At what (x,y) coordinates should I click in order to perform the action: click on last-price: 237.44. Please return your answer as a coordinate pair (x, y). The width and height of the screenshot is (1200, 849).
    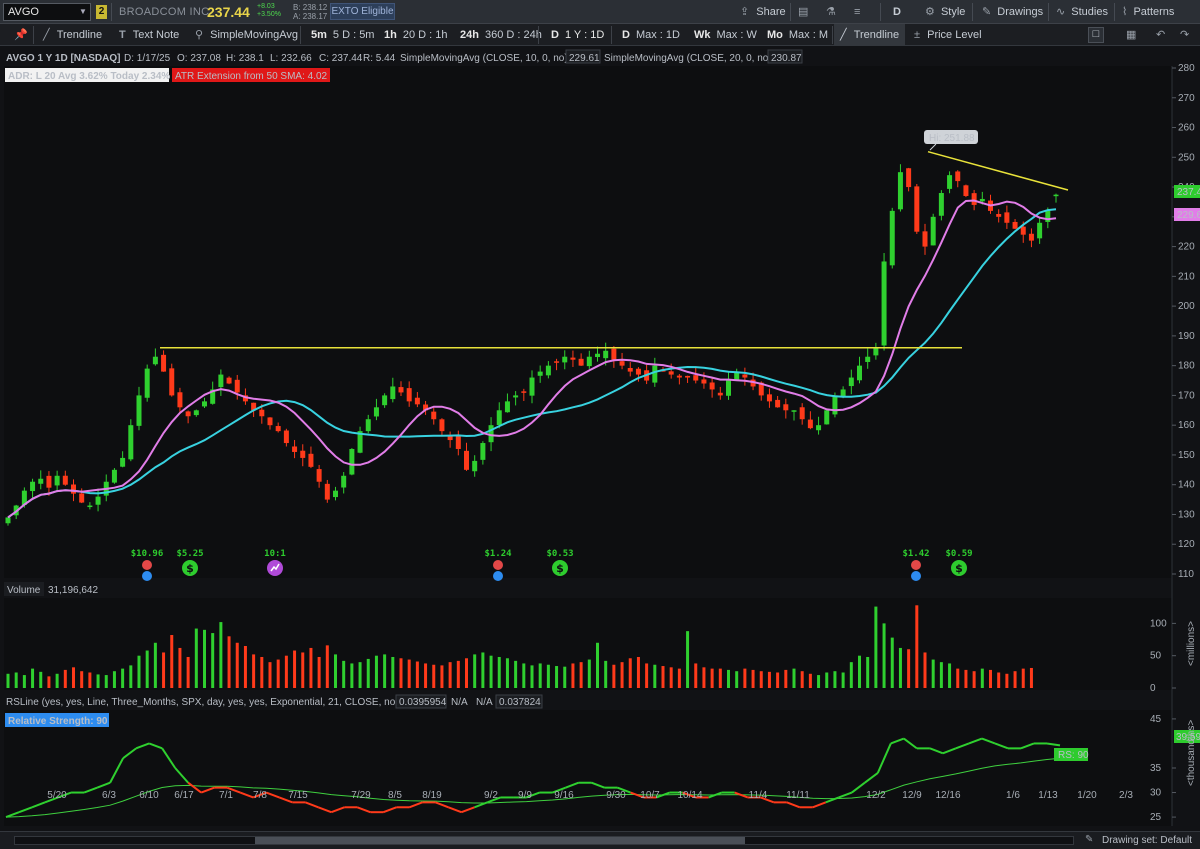
    Looking at the image, I should click on (228, 12).